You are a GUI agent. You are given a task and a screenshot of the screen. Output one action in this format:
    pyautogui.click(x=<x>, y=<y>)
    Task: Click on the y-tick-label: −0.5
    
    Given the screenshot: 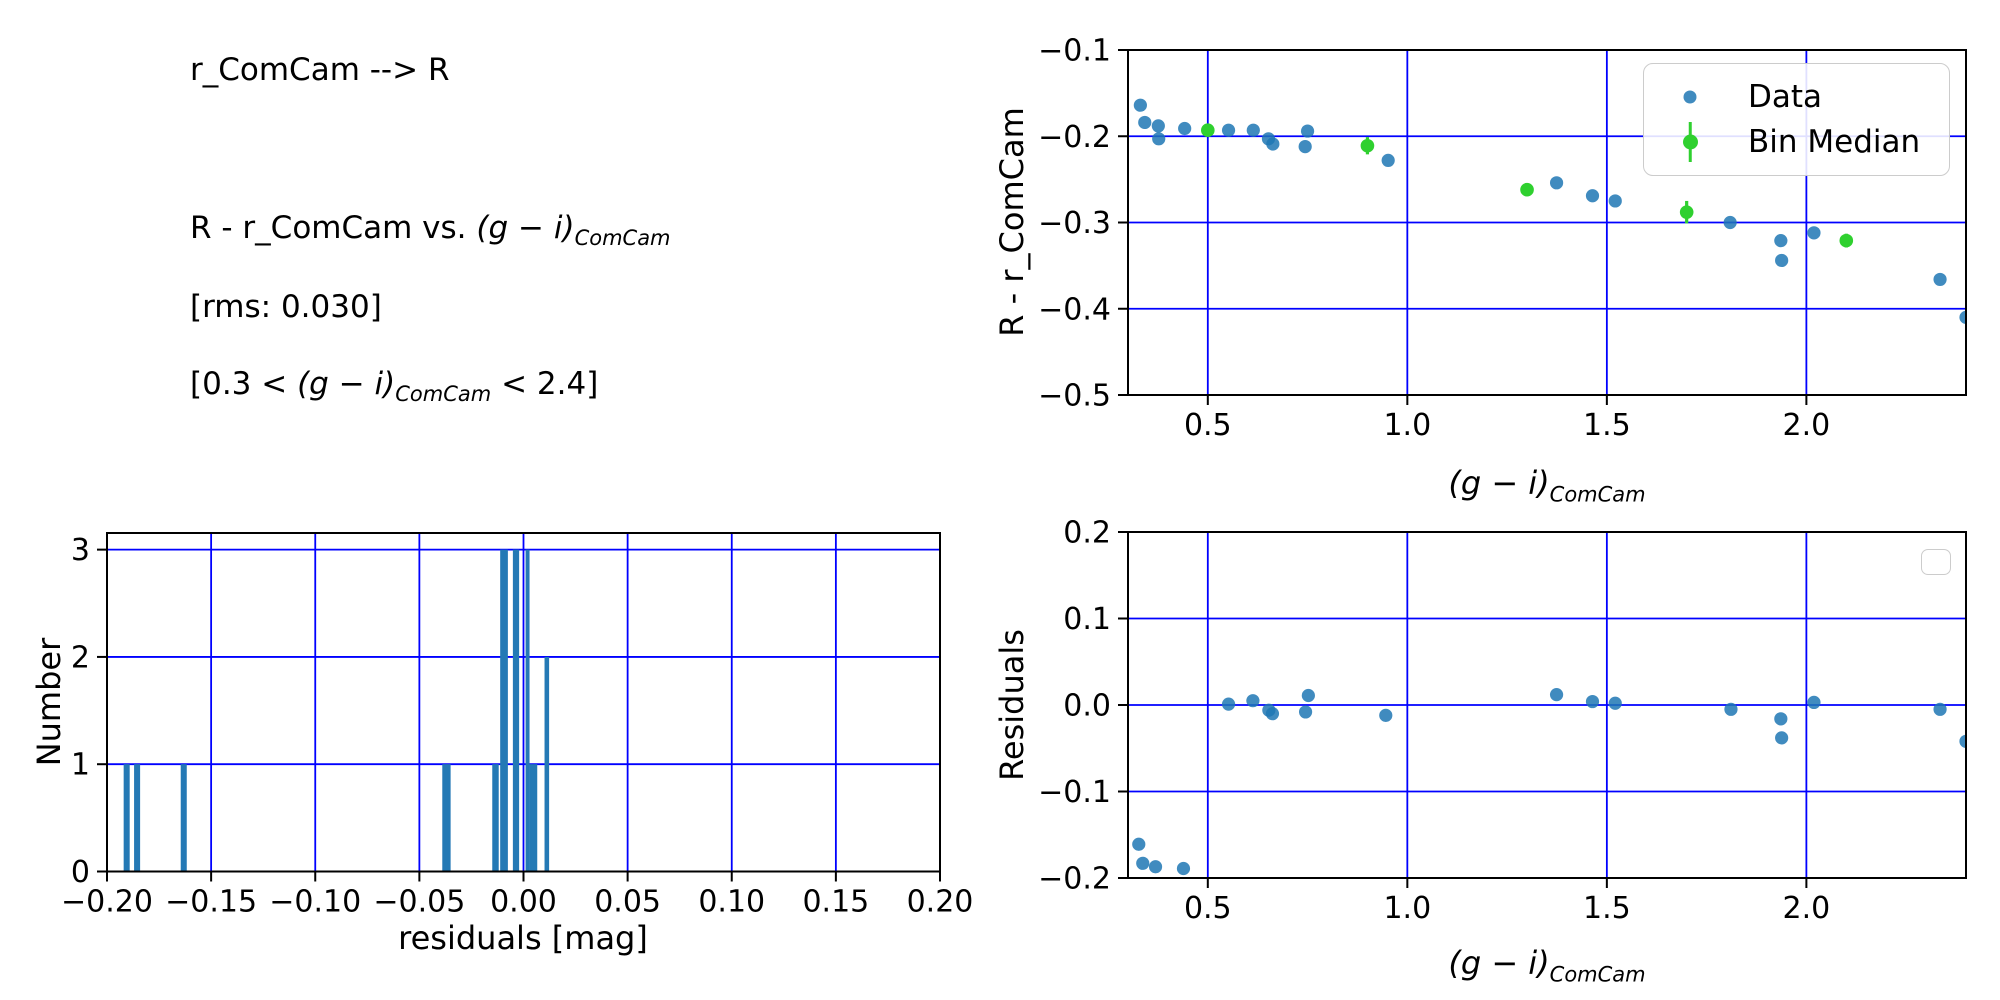 What is the action you would take?
    pyautogui.click(x=1074, y=396)
    